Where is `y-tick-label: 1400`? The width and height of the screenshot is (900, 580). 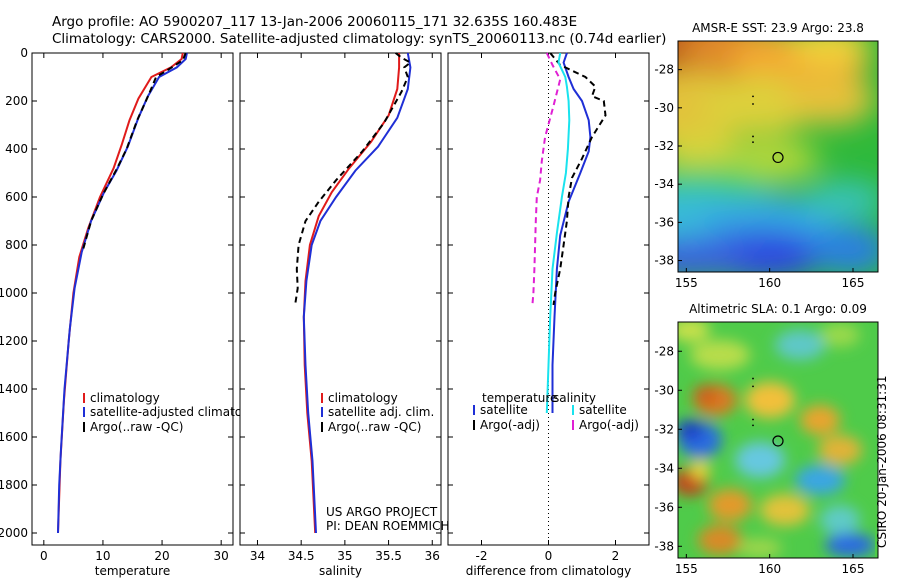 y-tick-label: 1400 is located at coordinates (14, 389).